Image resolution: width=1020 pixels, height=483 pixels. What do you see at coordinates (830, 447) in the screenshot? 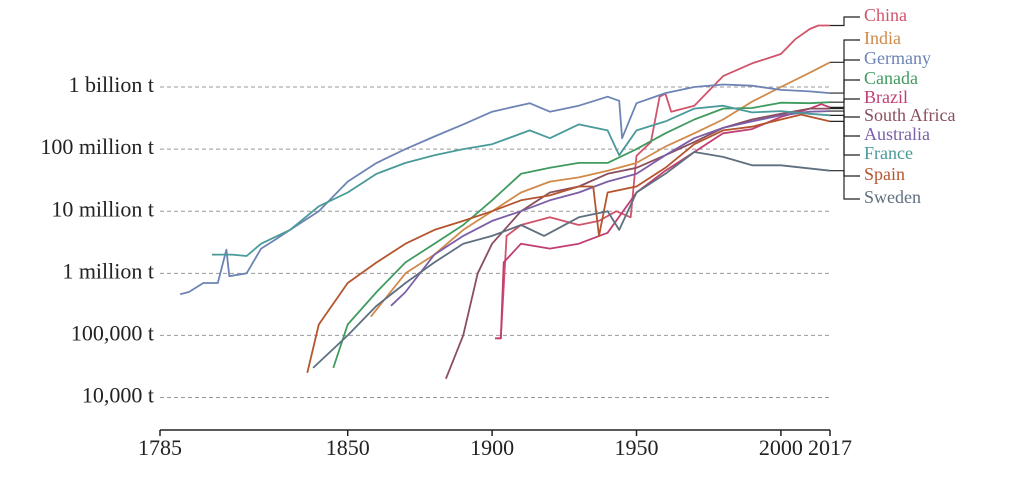
I see `x-tick-label: 2017` at bounding box center [830, 447].